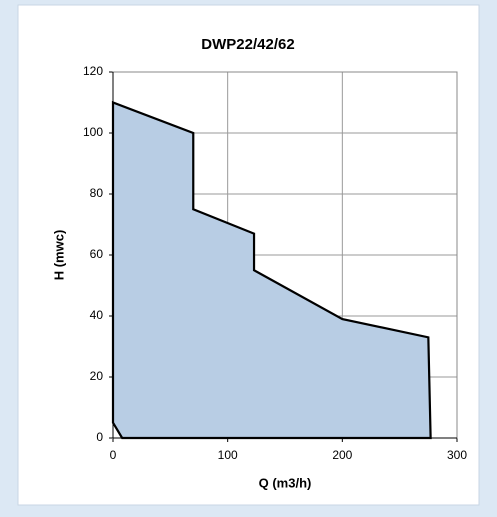 The image size is (497, 517). I want to click on y-tick-label: 40, so click(97, 315).